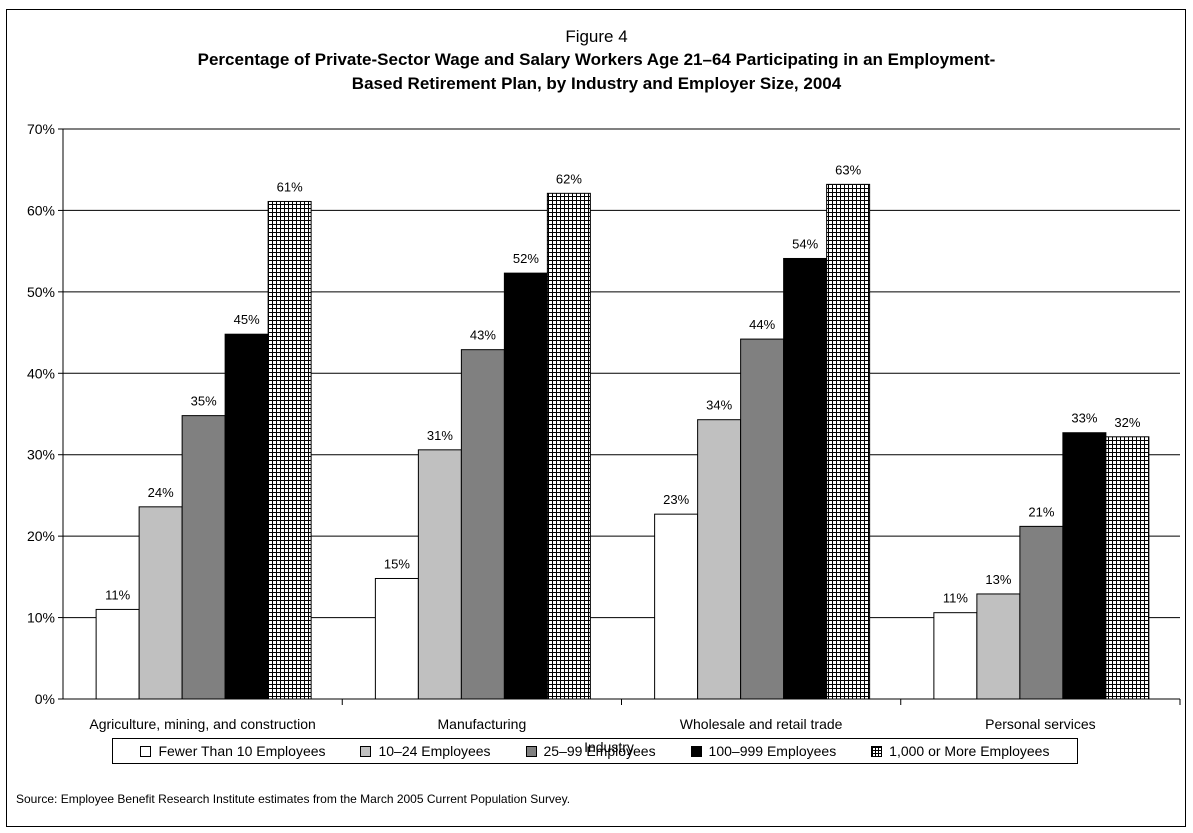 The width and height of the screenshot is (1193, 833). Describe the element at coordinates (242, 751) in the screenshot. I see `legend-label: Fewer Than 10 Employees` at that location.